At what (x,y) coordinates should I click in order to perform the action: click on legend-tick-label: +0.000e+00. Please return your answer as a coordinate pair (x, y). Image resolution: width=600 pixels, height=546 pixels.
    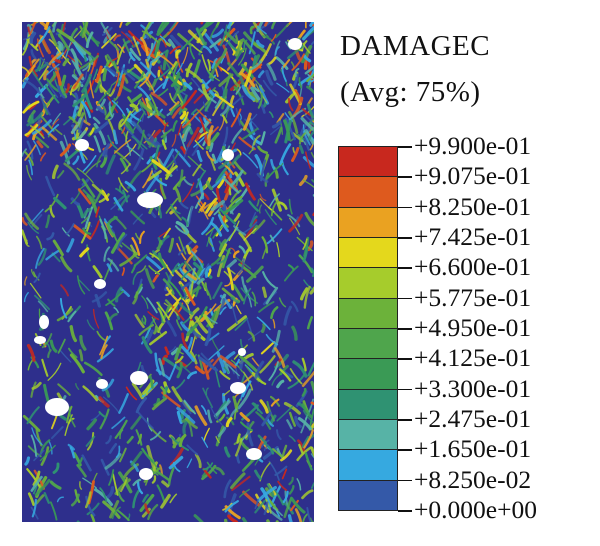
    Looking at the image, I should click on (475, 509).